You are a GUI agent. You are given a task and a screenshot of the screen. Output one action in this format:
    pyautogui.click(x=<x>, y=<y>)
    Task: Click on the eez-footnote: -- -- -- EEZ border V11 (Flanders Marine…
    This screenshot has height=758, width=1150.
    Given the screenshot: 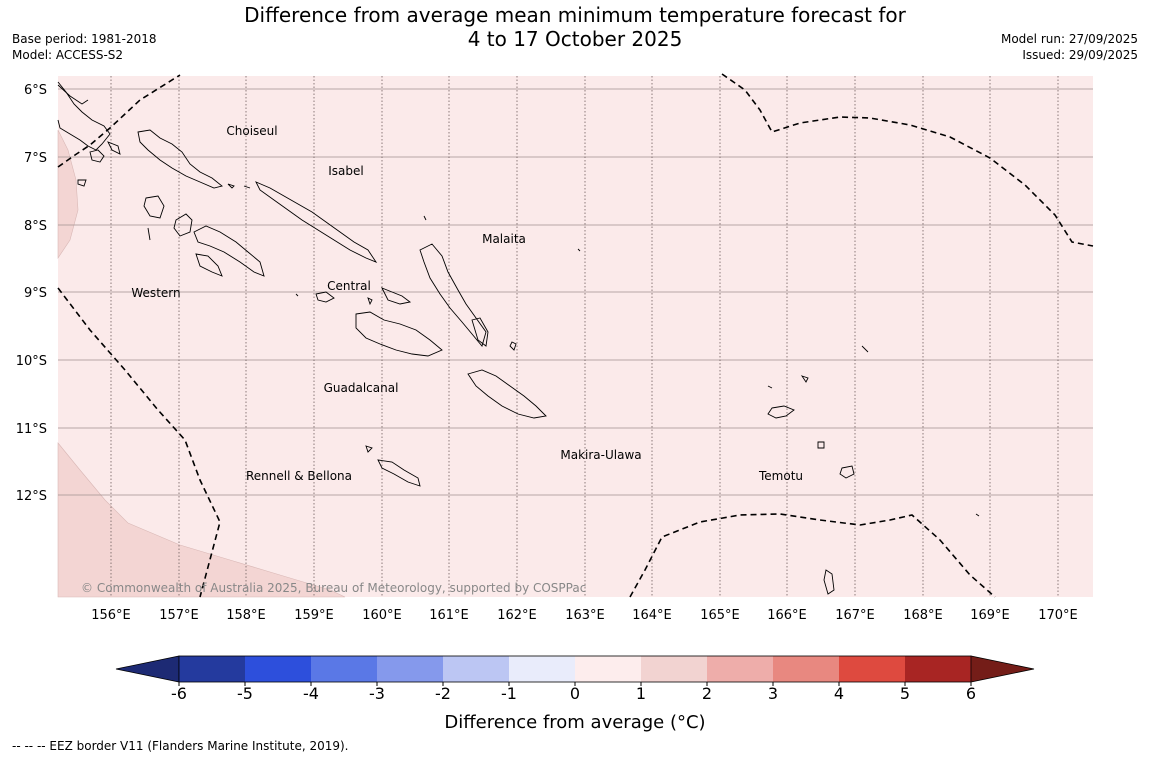 What is the action you would take?
    pyautogui.click(x=180, y=746)
    